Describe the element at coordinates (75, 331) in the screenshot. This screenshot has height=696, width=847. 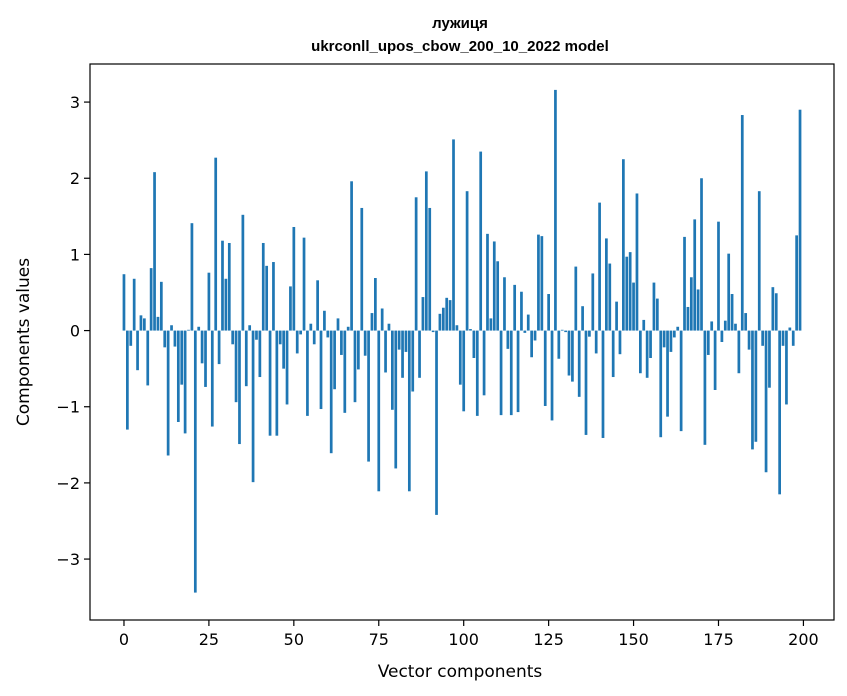
I see `y-tick-label: 0` at that location.